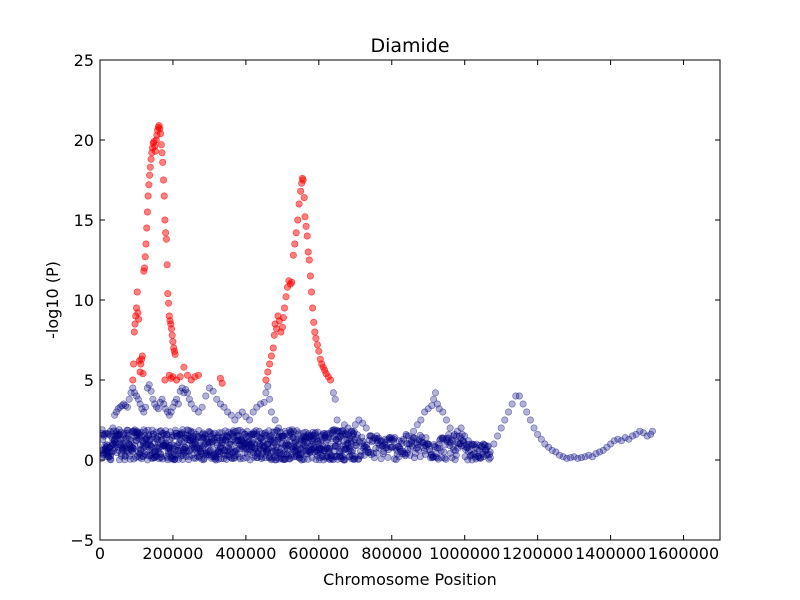 The height and width of the screenshot is (600, 800). Describe the element at coordinates (82, 540) in the screenshot. I see `y-tick-label: −5` at that location.